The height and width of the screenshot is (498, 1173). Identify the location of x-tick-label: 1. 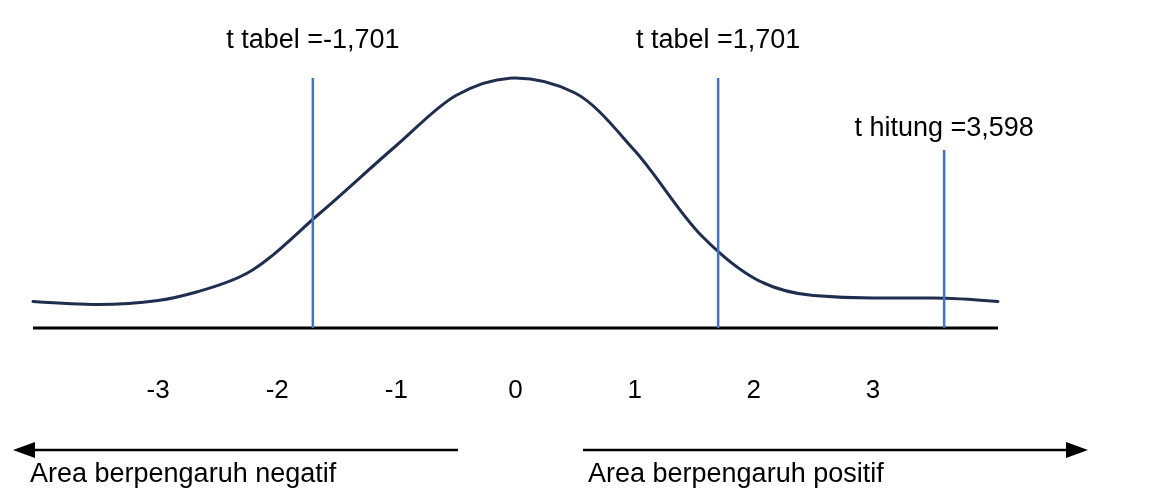
(634, 389).